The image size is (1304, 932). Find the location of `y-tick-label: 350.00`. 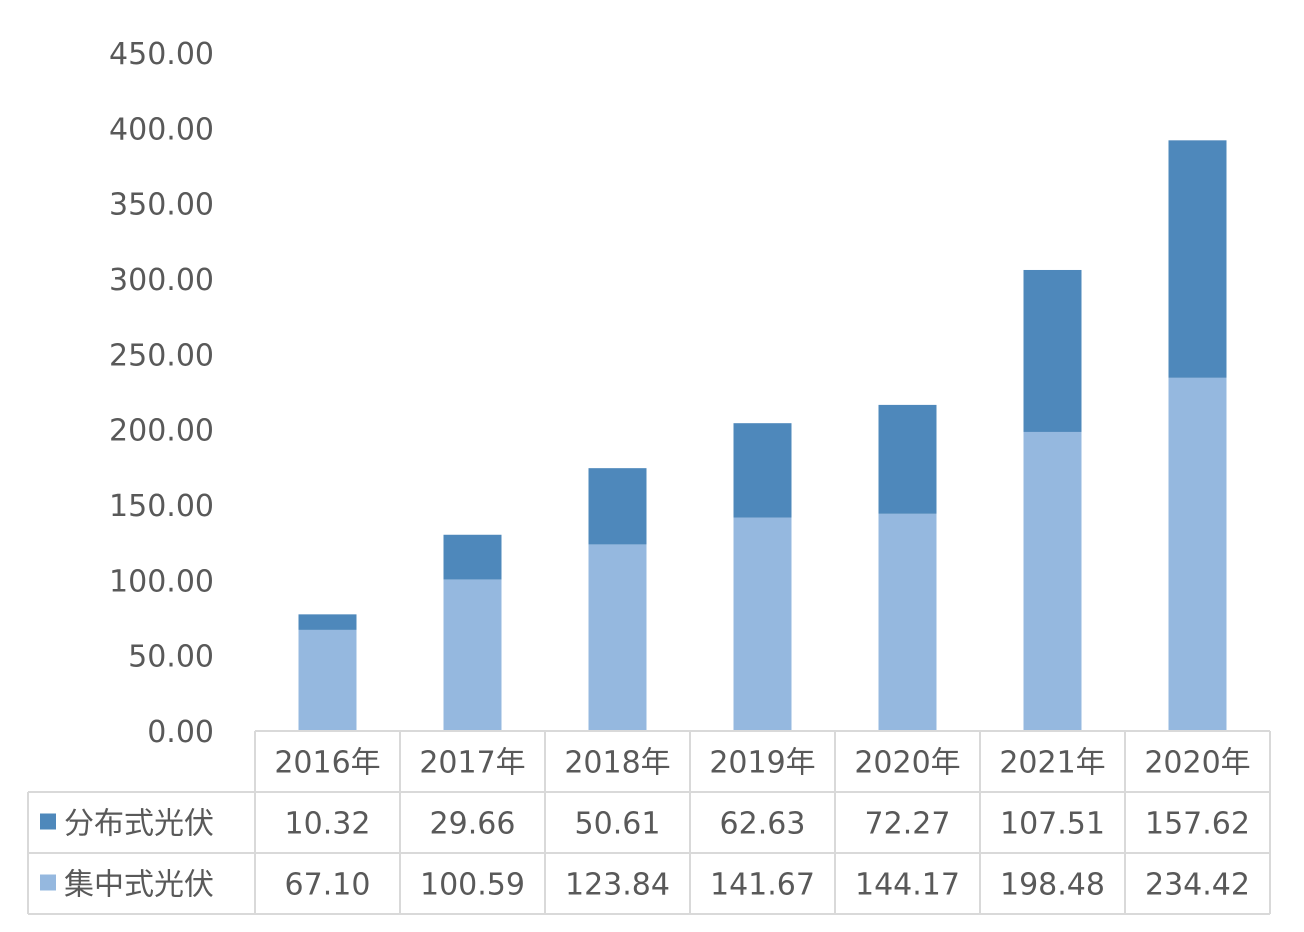

y-tick-label: 350.00 is located at coordinates (161, 205).